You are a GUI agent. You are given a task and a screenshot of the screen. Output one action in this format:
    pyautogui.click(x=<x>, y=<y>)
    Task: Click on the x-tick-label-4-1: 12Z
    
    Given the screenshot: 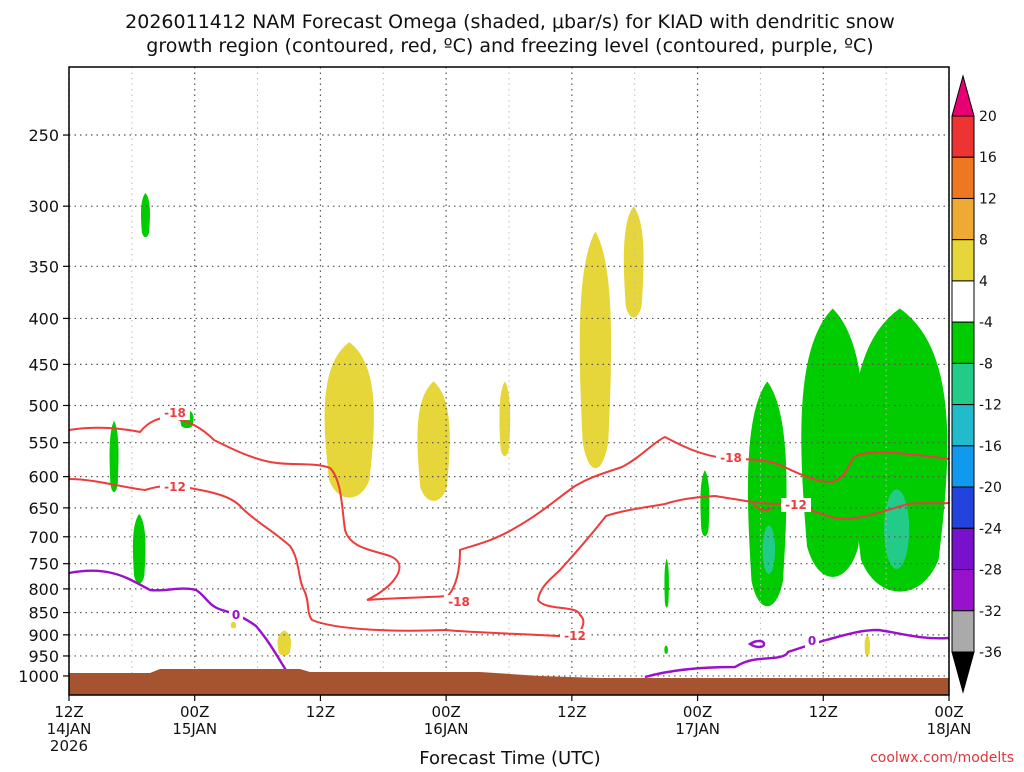 What is the action you would take?
    pyautogui.click(x=571, y=712)
    